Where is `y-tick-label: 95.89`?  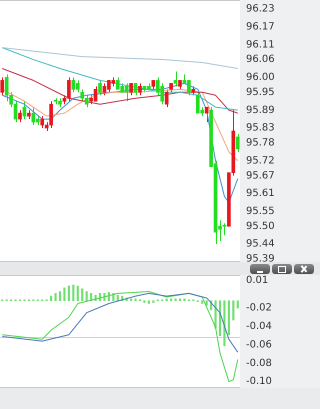 y-tick-label: 95.89 is located at coordinates (260, 110).